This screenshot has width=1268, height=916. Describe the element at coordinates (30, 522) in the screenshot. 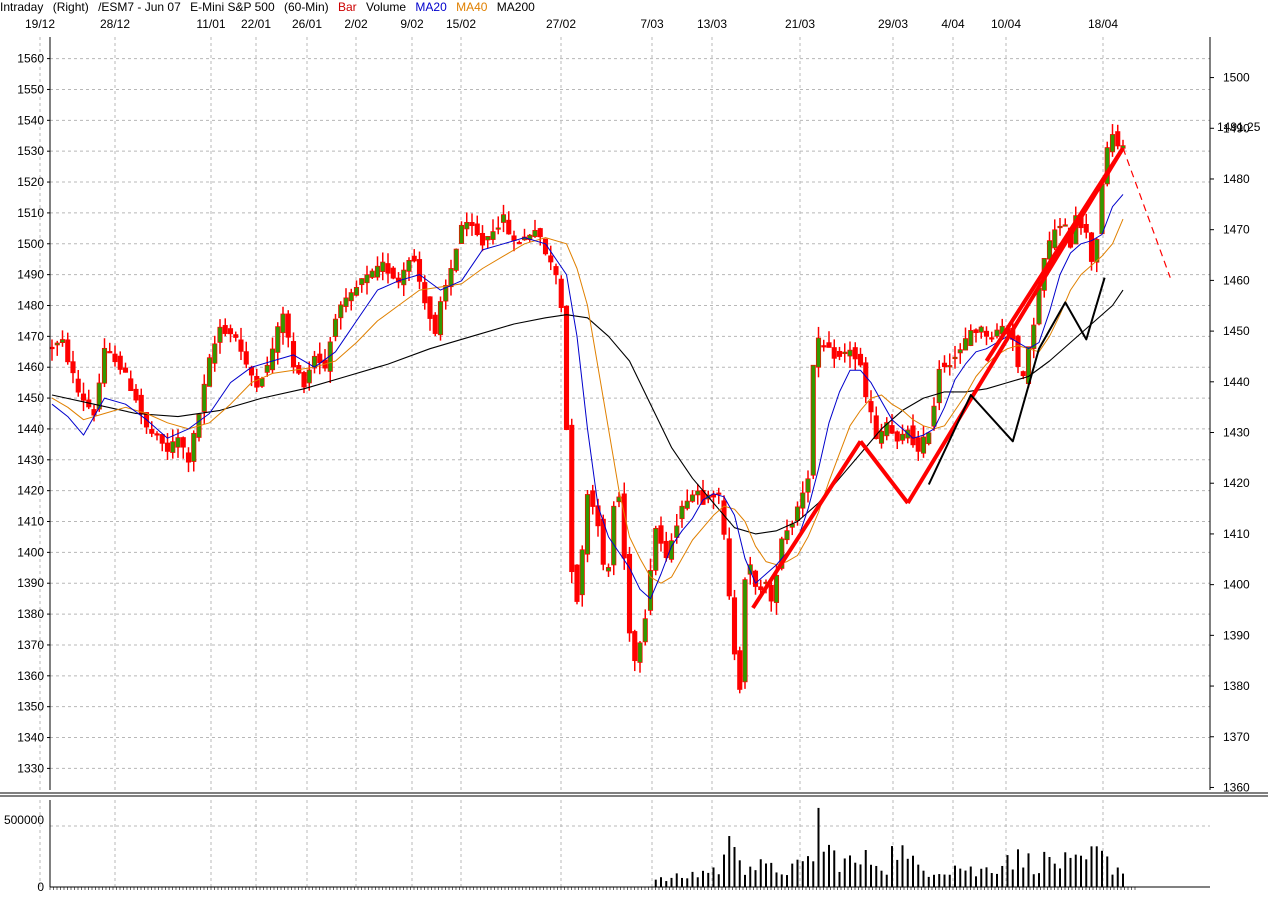

I see `left-tick-label: 1410` at that location.